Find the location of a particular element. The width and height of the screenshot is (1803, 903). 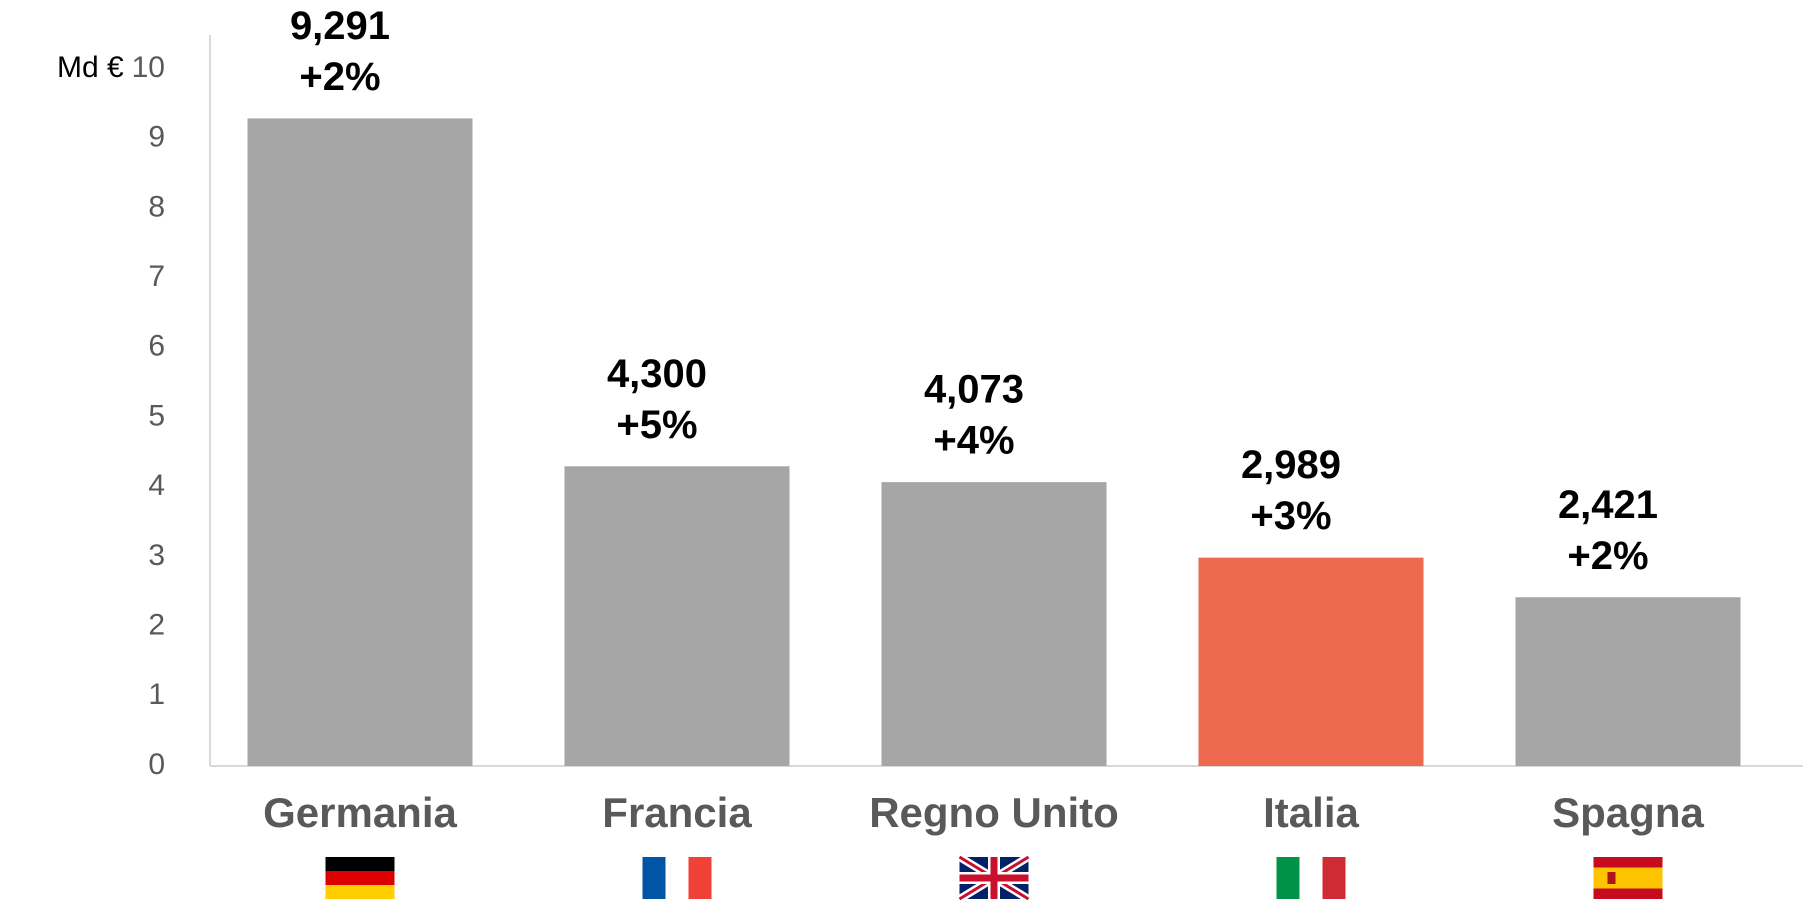

y-tick-label: 0 is located at coordinates (156, 764).